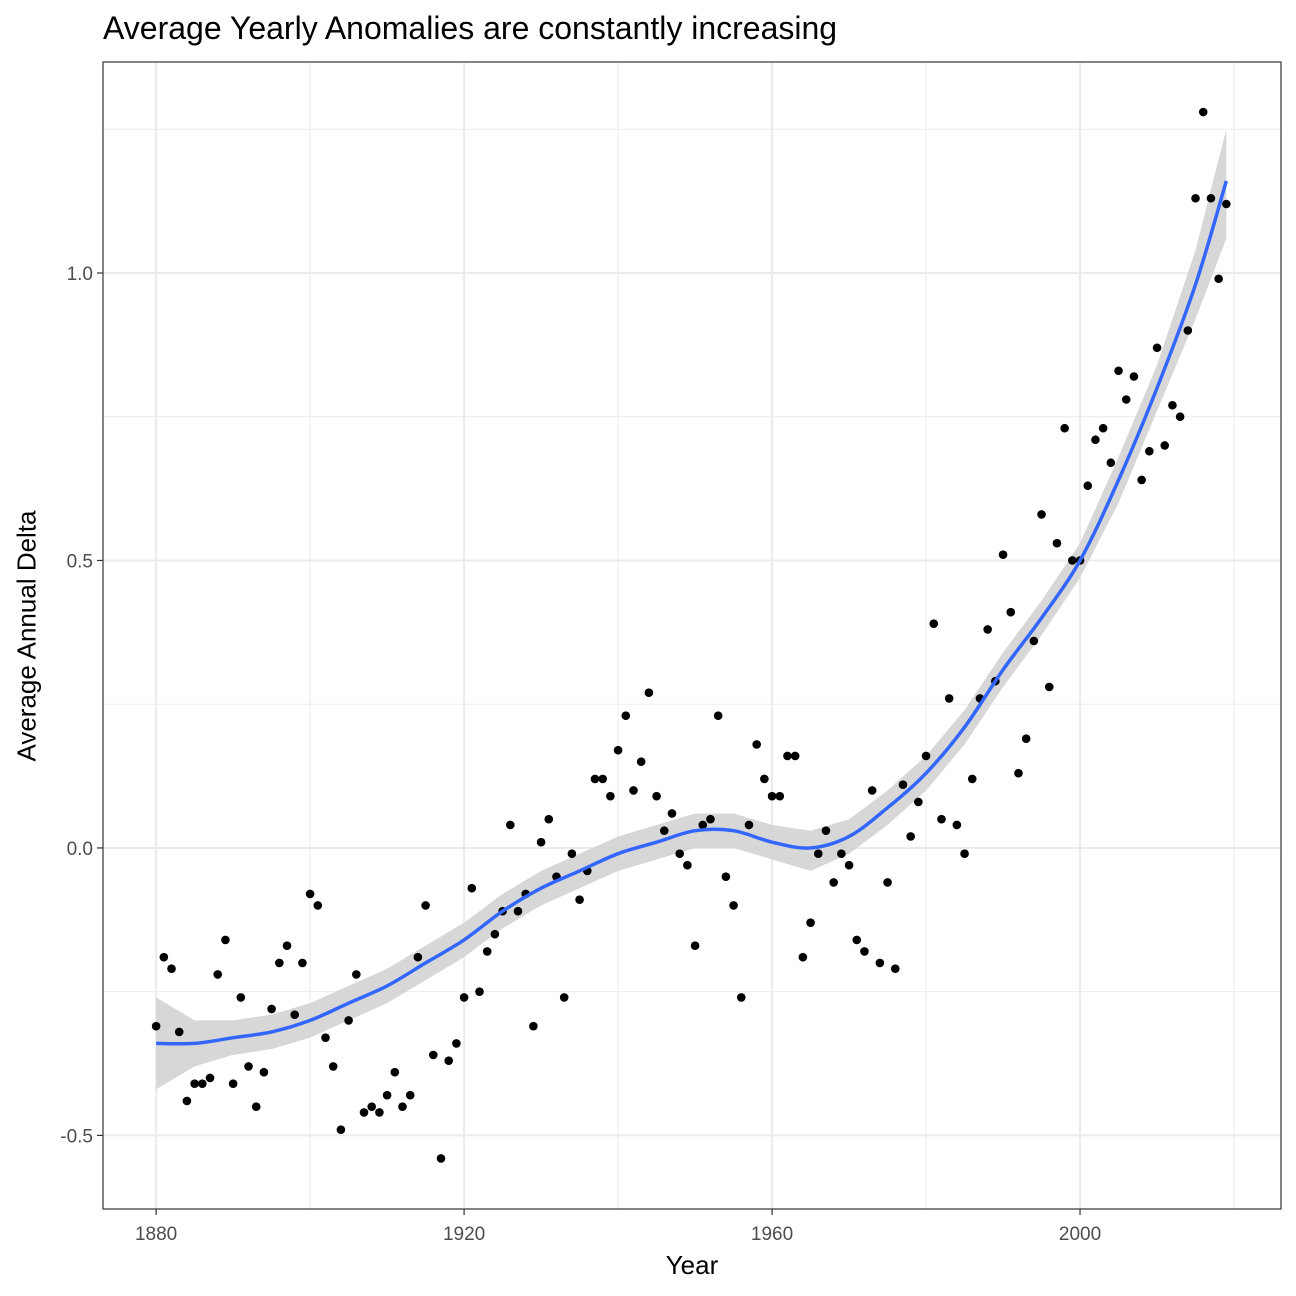 The width and height of the screenshot is (1296, 1296). What do you see at coordinates (772, 1234) in the screenshot?
I see `x-tick-label: 1960` at bounding box center [772, 1234].